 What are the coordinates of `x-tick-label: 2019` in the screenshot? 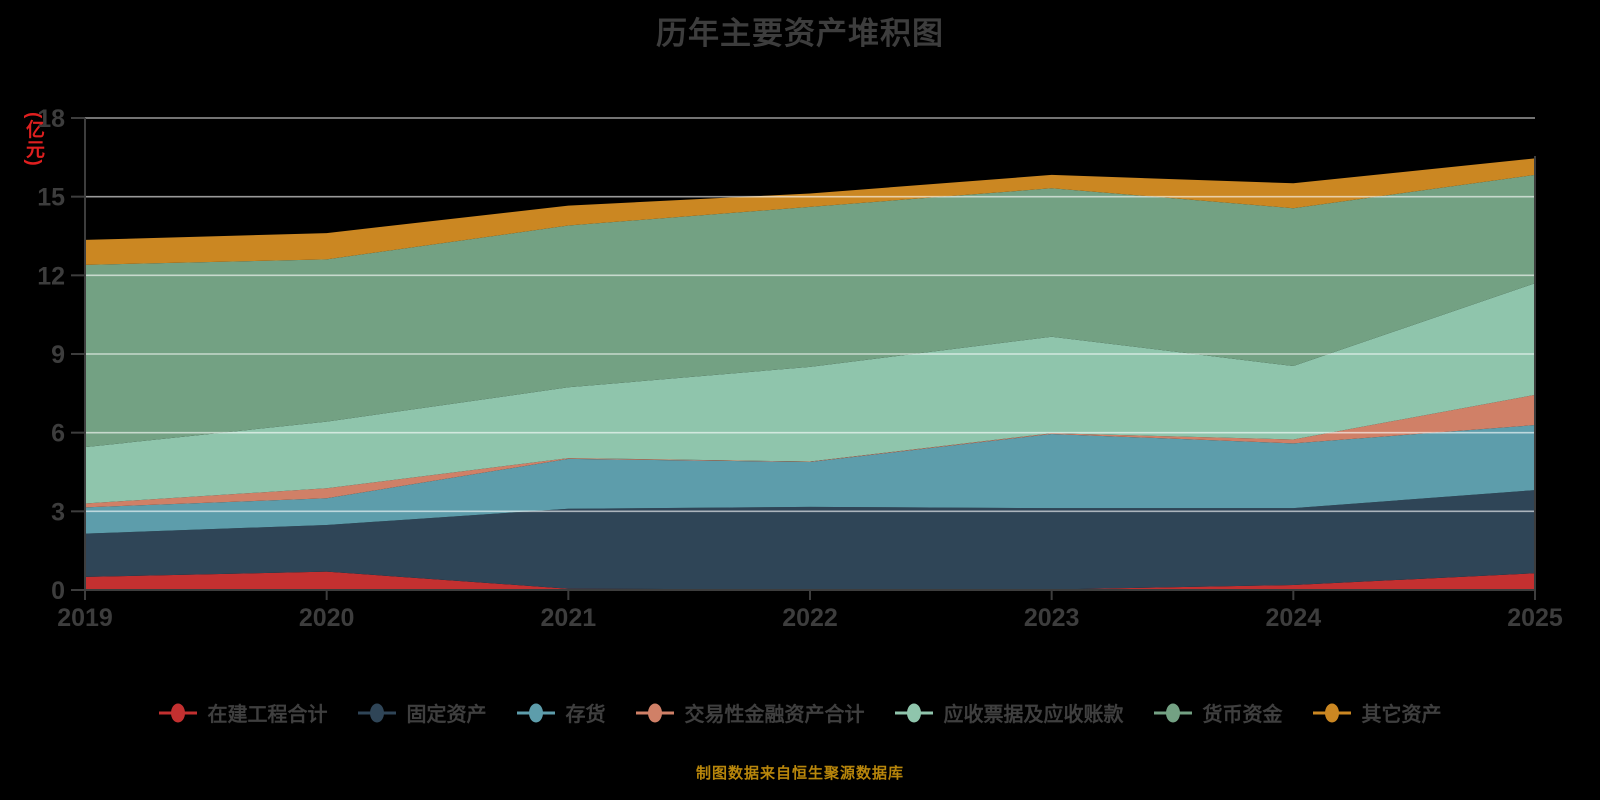 It's located at (85, 618).